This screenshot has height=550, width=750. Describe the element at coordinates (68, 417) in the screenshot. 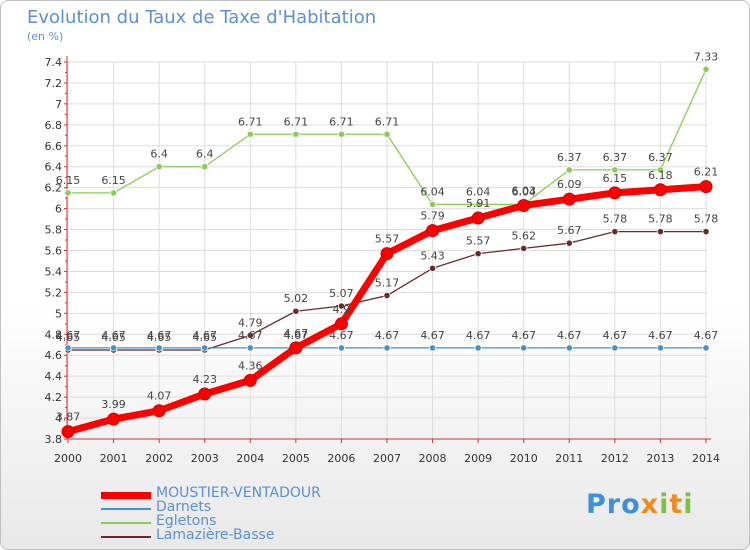

I see `data-label: 3.87` at that location.